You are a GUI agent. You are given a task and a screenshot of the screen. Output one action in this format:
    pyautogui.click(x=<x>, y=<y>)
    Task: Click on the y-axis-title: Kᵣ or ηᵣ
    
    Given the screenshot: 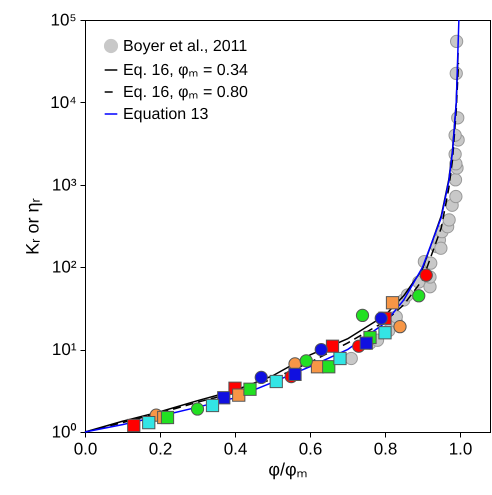 What is the action you would take?
    pyautogui.click(x=32, y=226)
    